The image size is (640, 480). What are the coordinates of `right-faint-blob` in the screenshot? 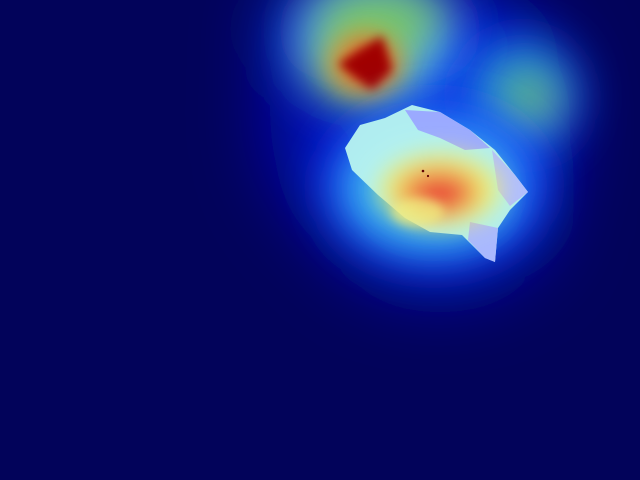 It's located at (520, 95).